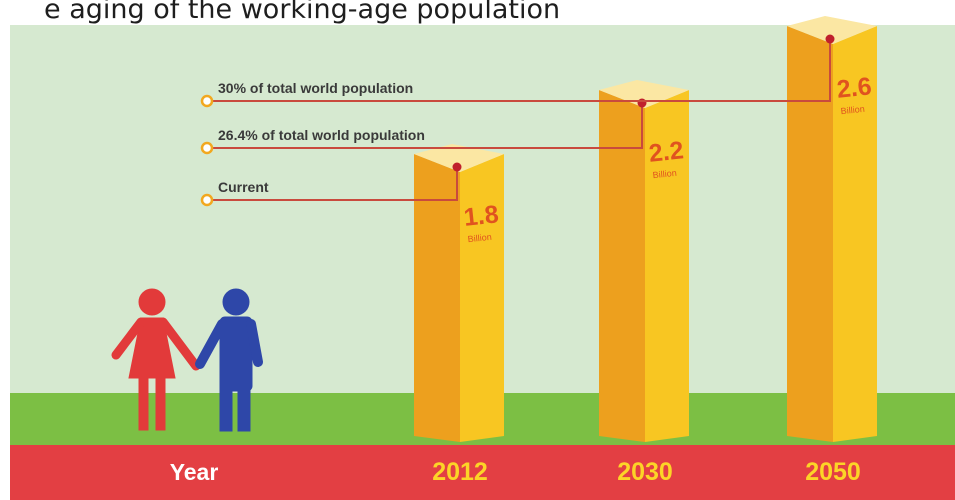 The height and width of the screenshot is (500, 955). What do you see at coordinates (457, 167) in the screenshot?
I see `bar-marker-2012` at bounding box center [457, 167].